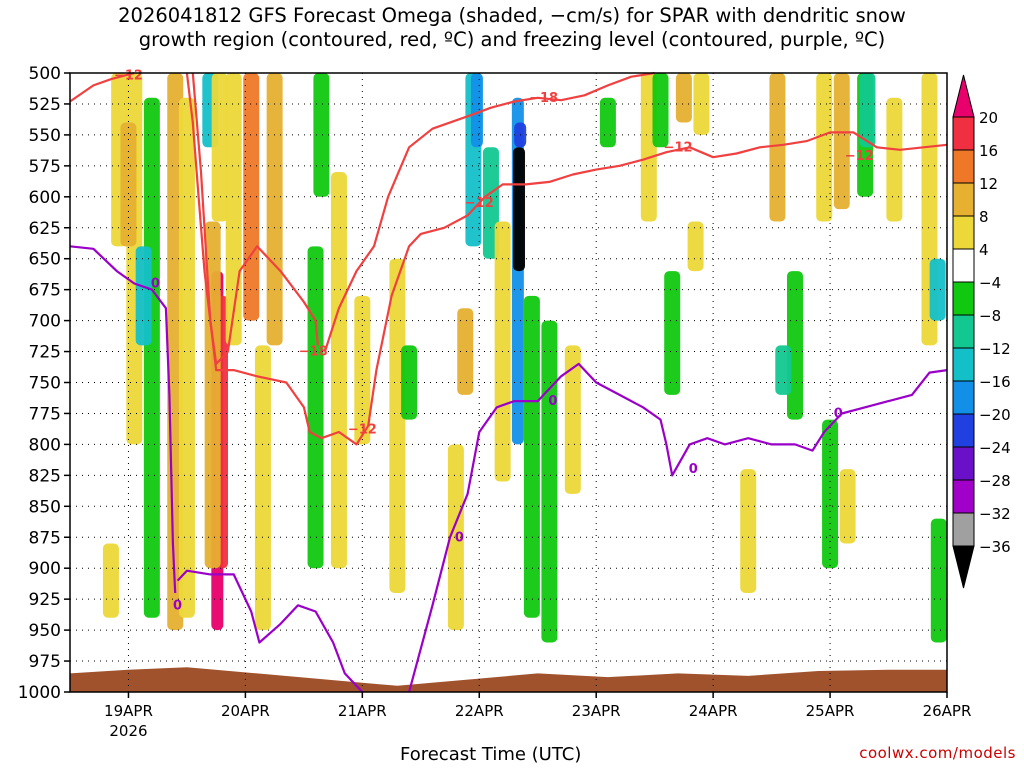  Describe the element at coordinates (988, 118) in the screenshot. I see `colorbar-label: 20` at that location.